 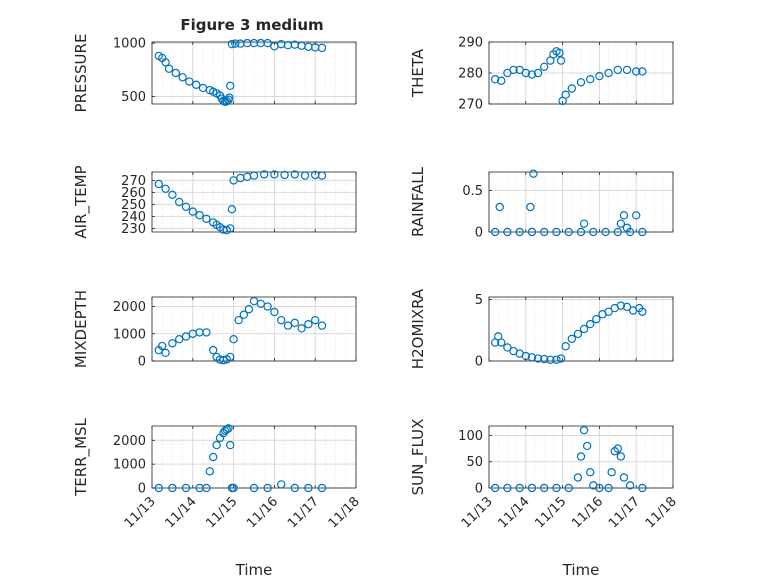 I want to click on y-axis-label: TERR_MSL, so click(x=81, y=456).